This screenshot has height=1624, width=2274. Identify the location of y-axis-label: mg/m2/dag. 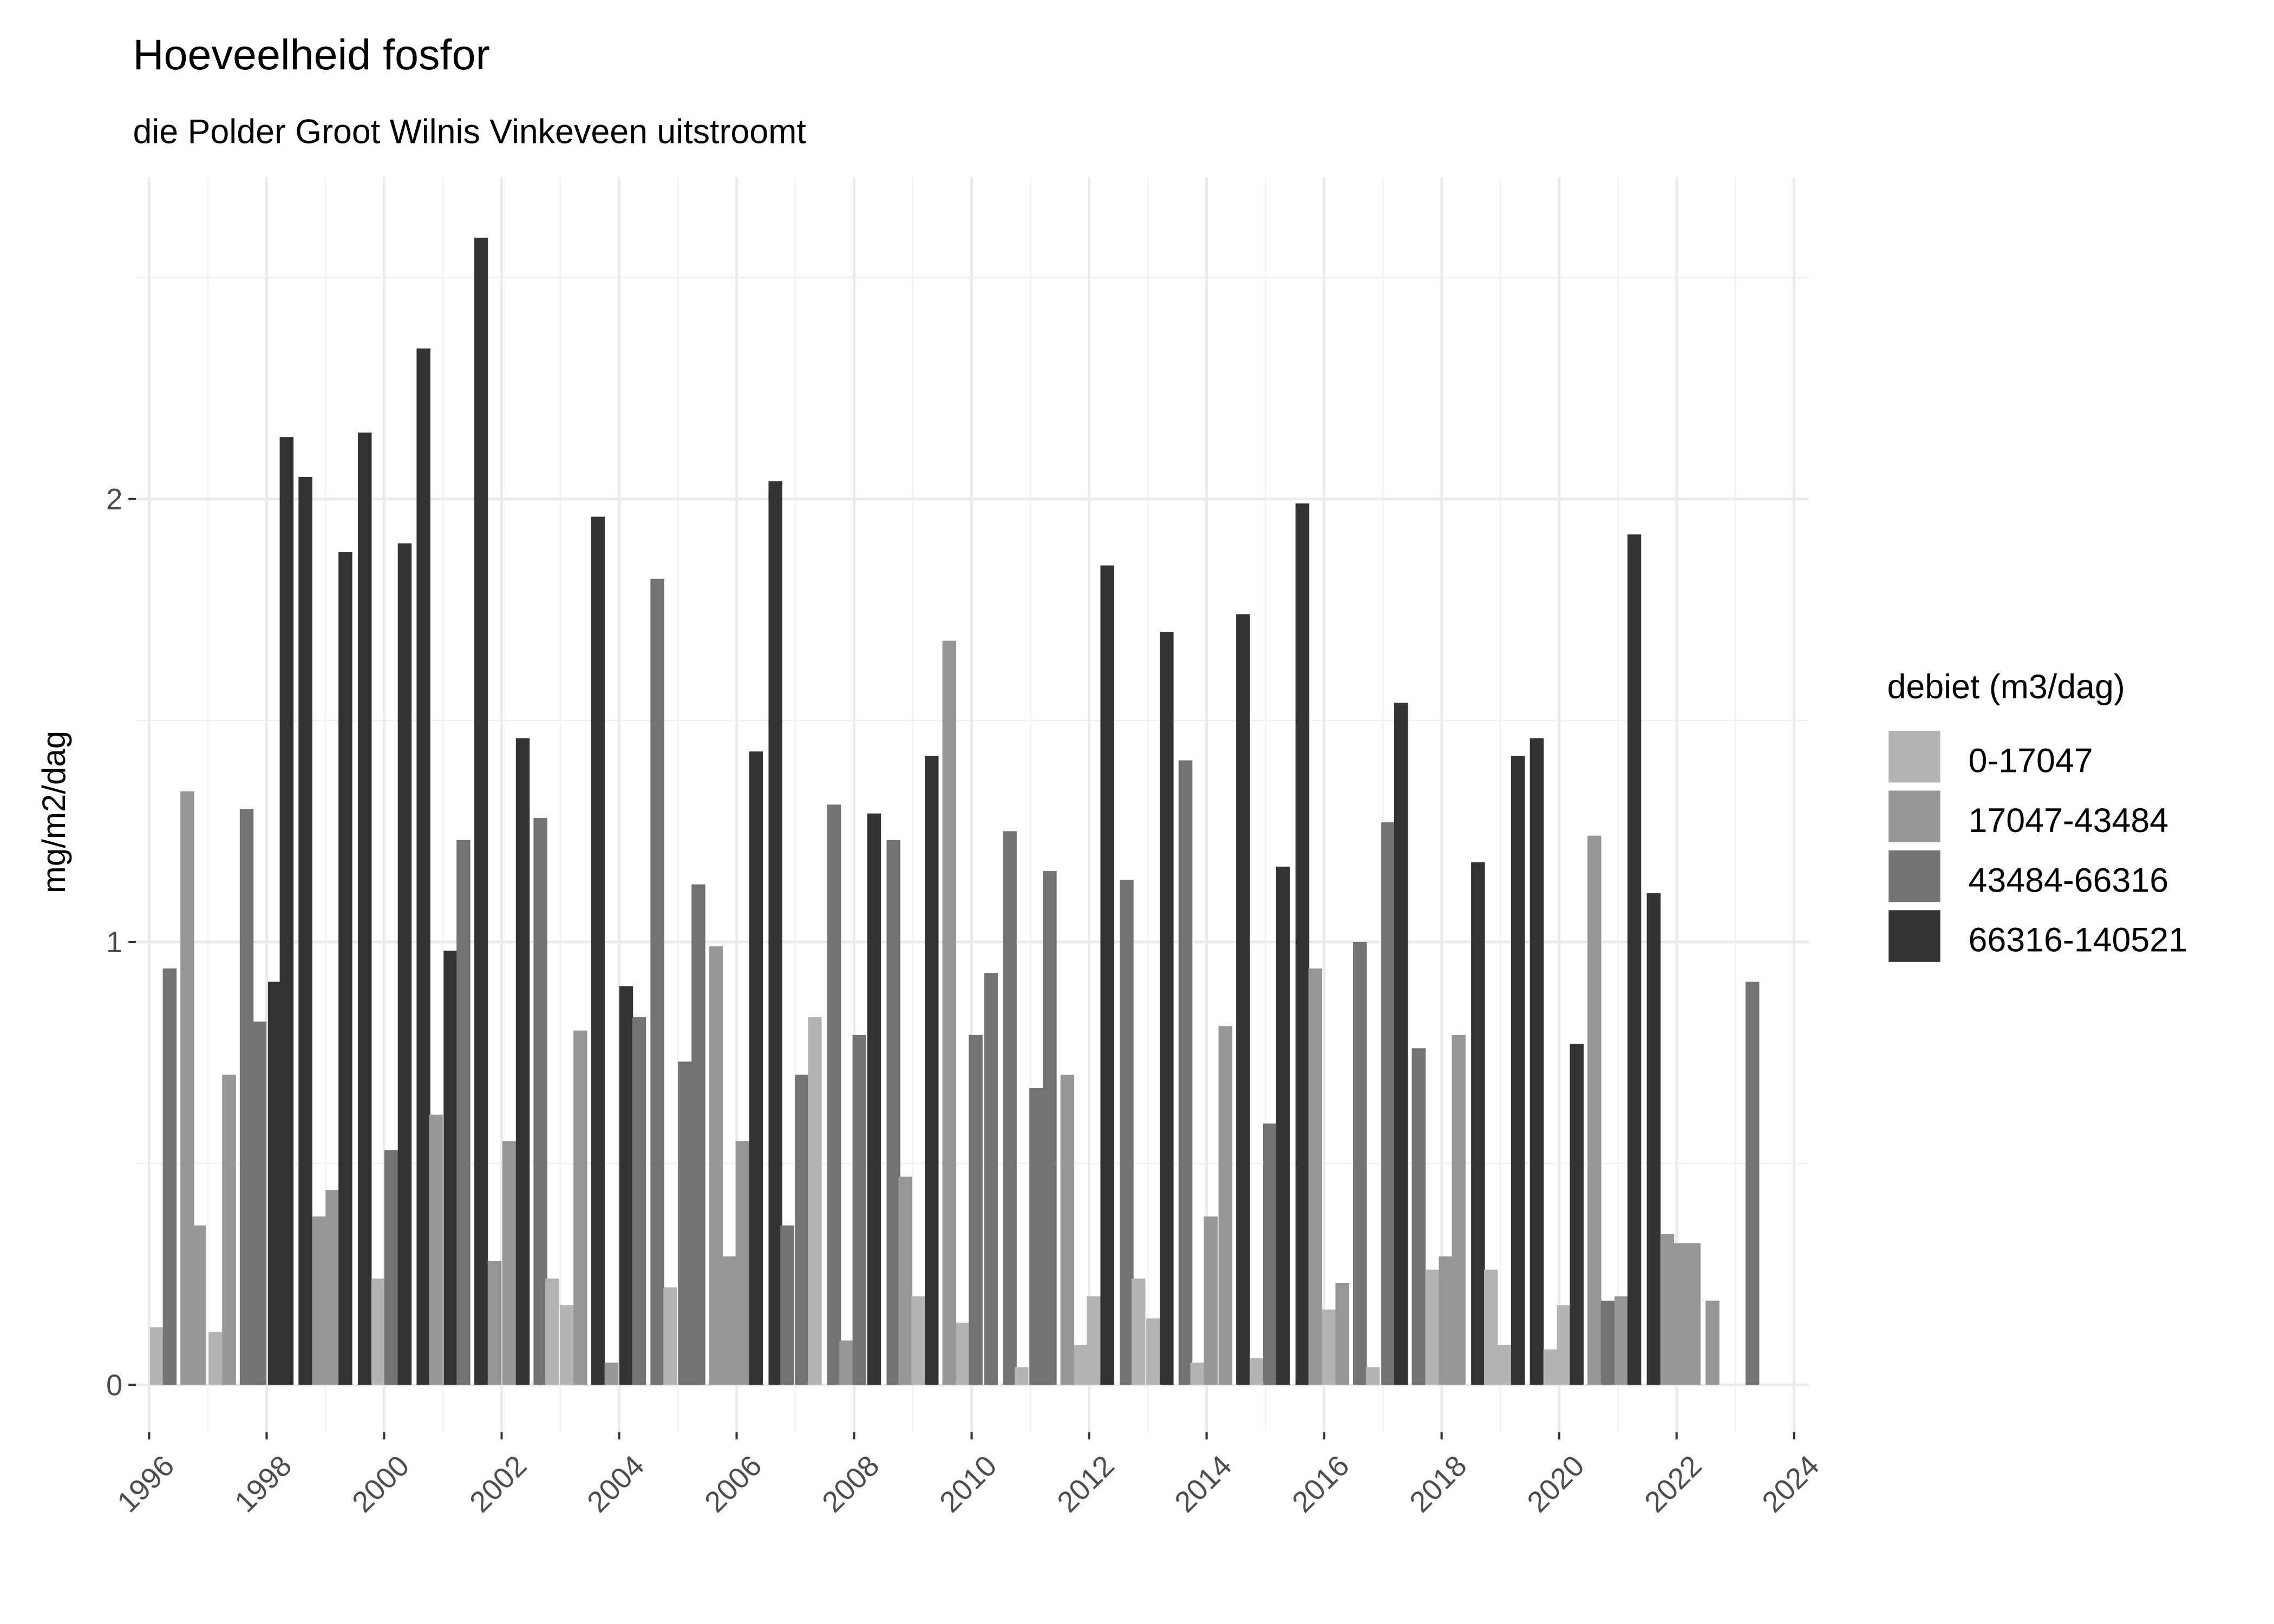
(54, 812).